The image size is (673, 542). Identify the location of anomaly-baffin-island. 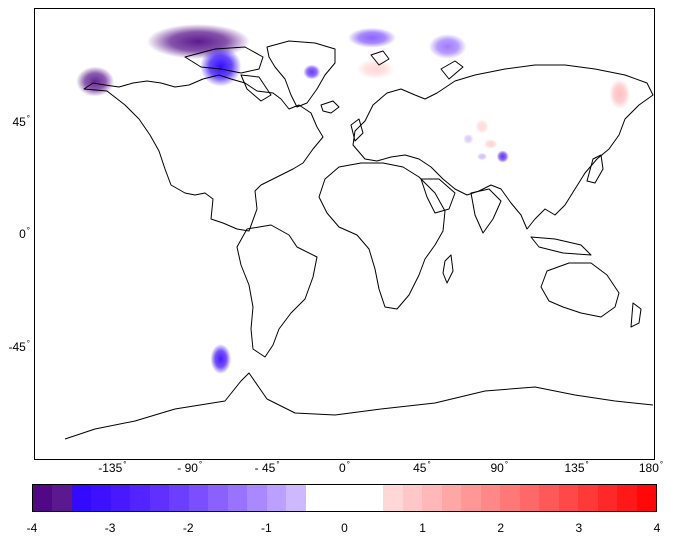
(221, 66).